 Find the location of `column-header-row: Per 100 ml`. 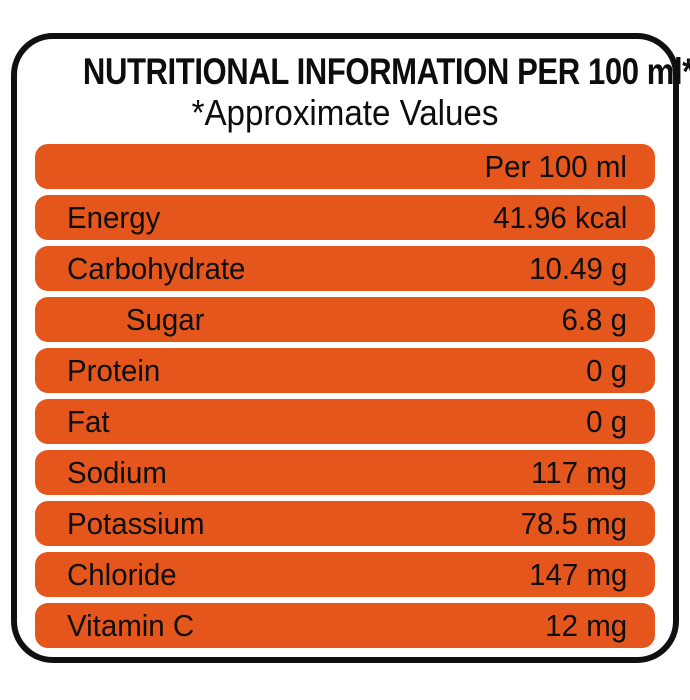

column-header-row: Per 100 ml is located at coordinates (345, 166).